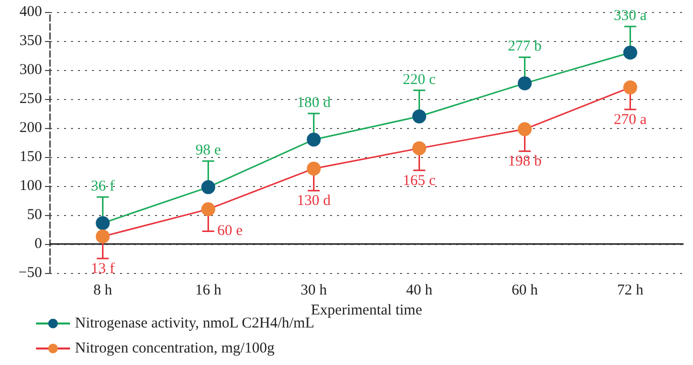 Image resolution: width=693 pixels, height=365 pixels. Describe the element at coordinates (314, 103) in the screenshot. I see `data-label: 180 d` at that location.